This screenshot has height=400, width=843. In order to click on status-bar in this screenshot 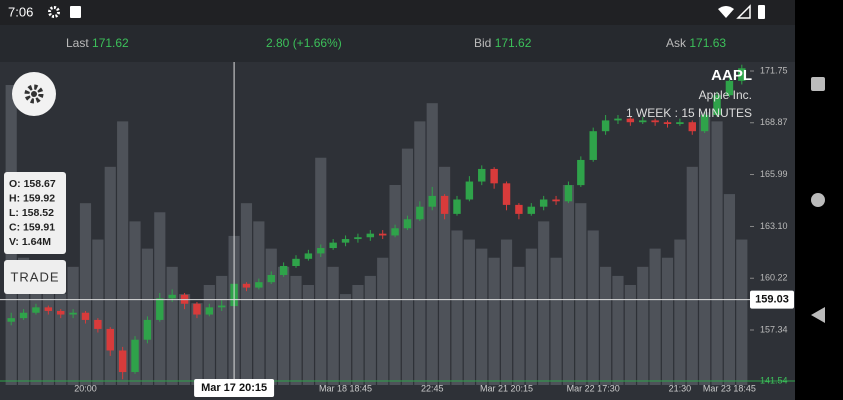, I will do `click(397, 12)`.